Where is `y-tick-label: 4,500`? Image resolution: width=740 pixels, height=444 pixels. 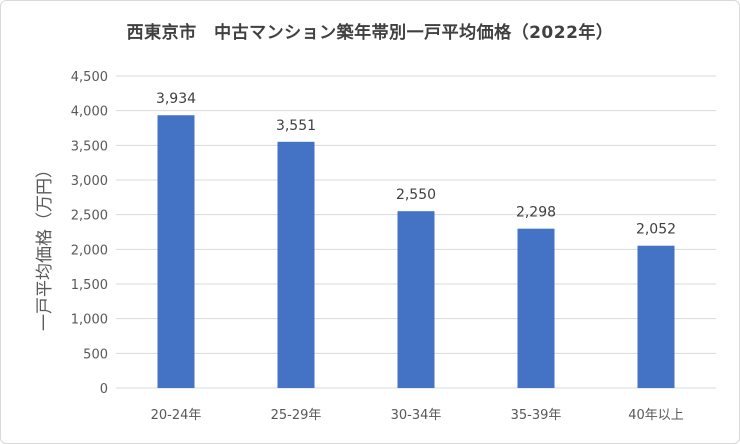 y-tick-label: 4,500 is located at coordinates (89, 77).